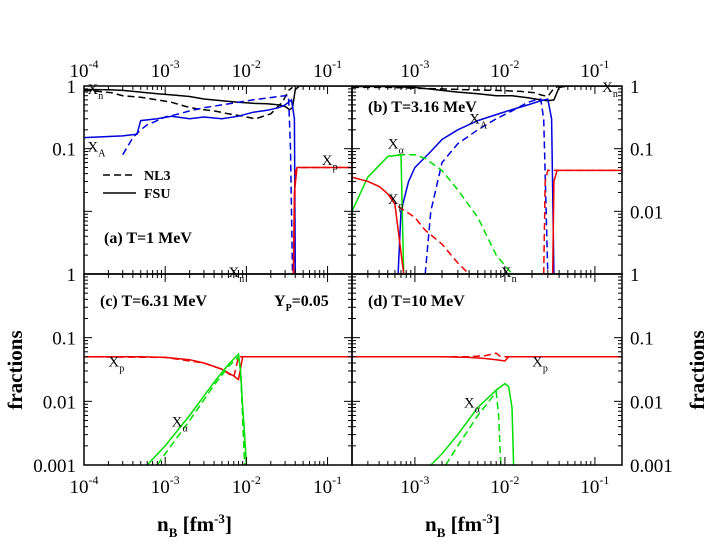 The height and width of the screenshot is (547, 708). What do you see at coordinates (246, 485) in the screenshot?
I see `panel-c-x-tick-label: 10⁻²` at bounding box center [246, 485].